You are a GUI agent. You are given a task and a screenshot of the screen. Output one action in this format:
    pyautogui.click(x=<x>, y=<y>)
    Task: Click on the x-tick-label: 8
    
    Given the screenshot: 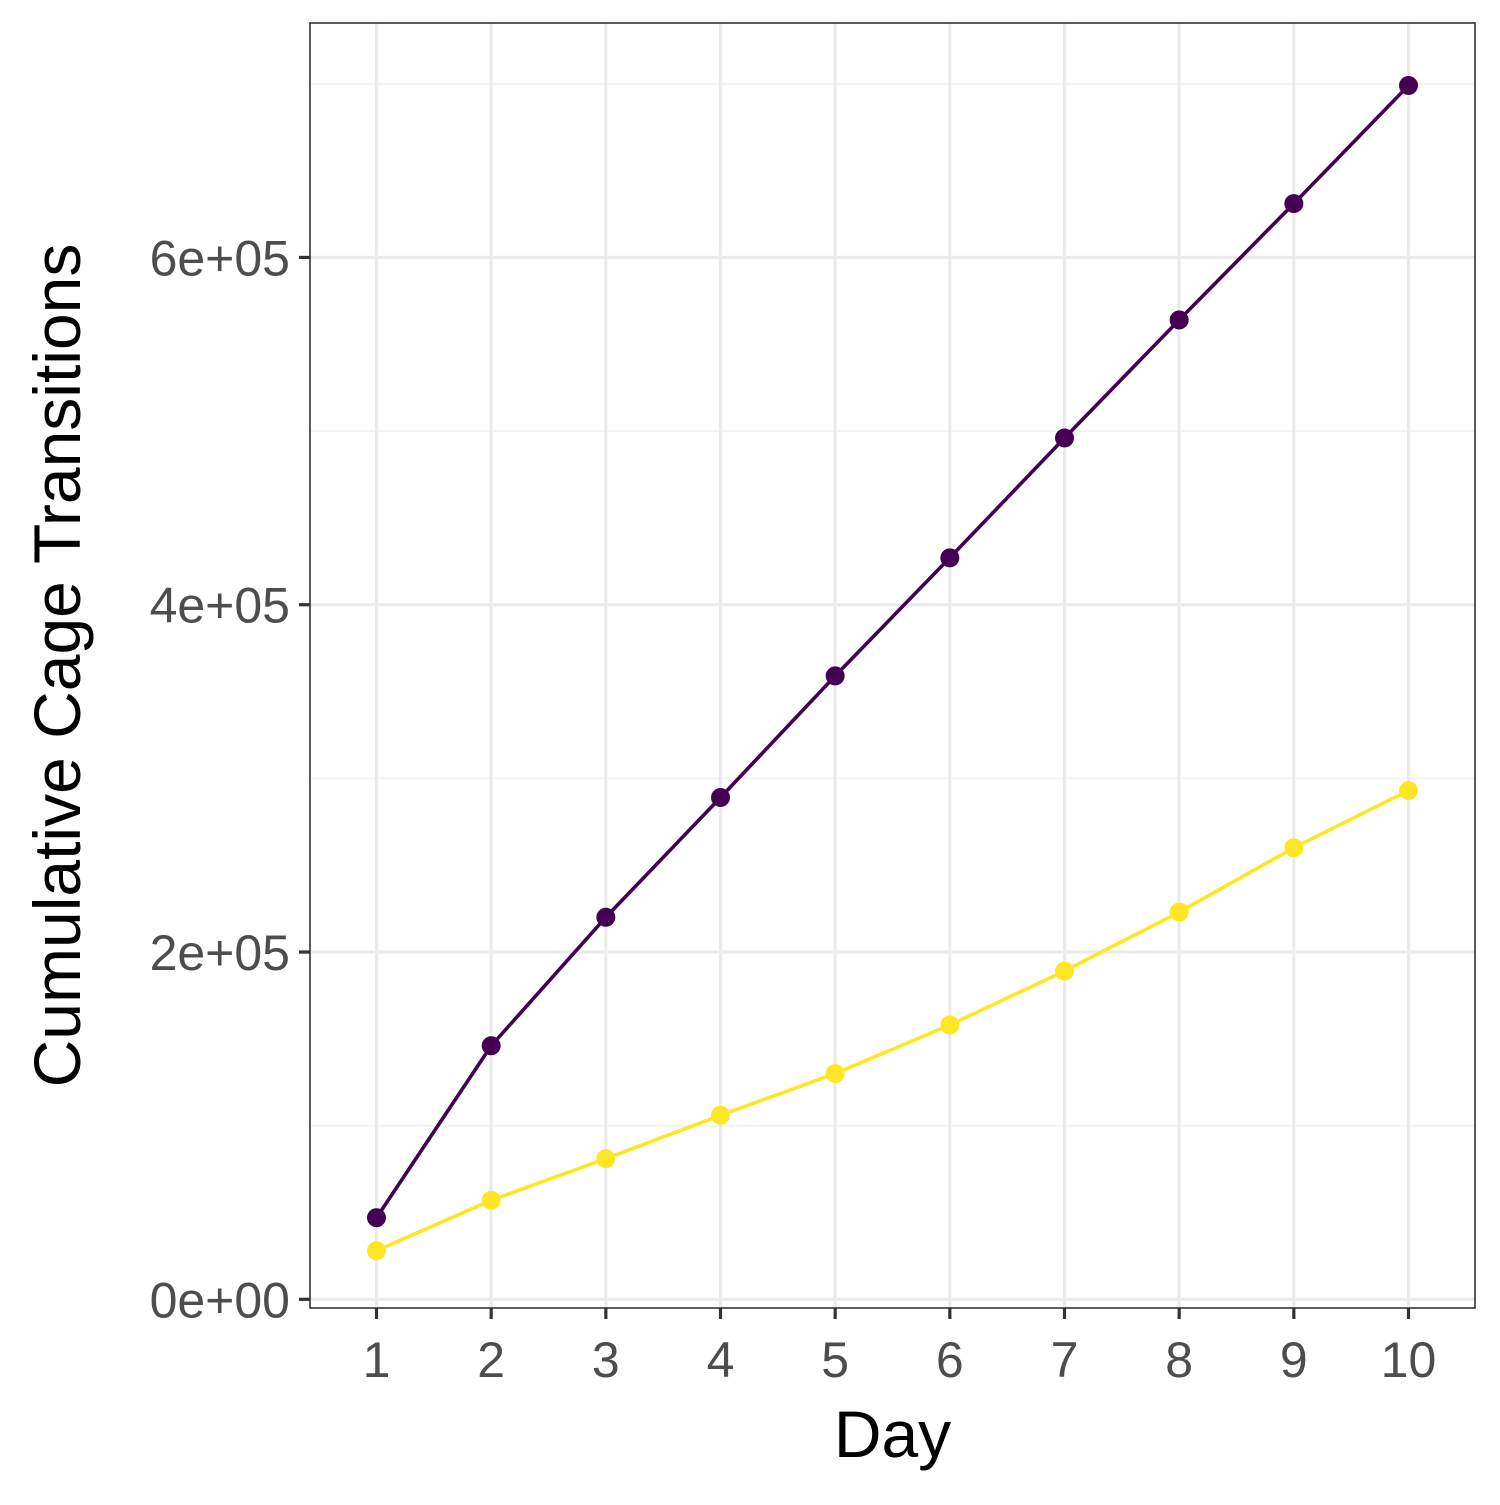 What is the action you would take?
    pyautogui.click(x=1179, y=1360)
    